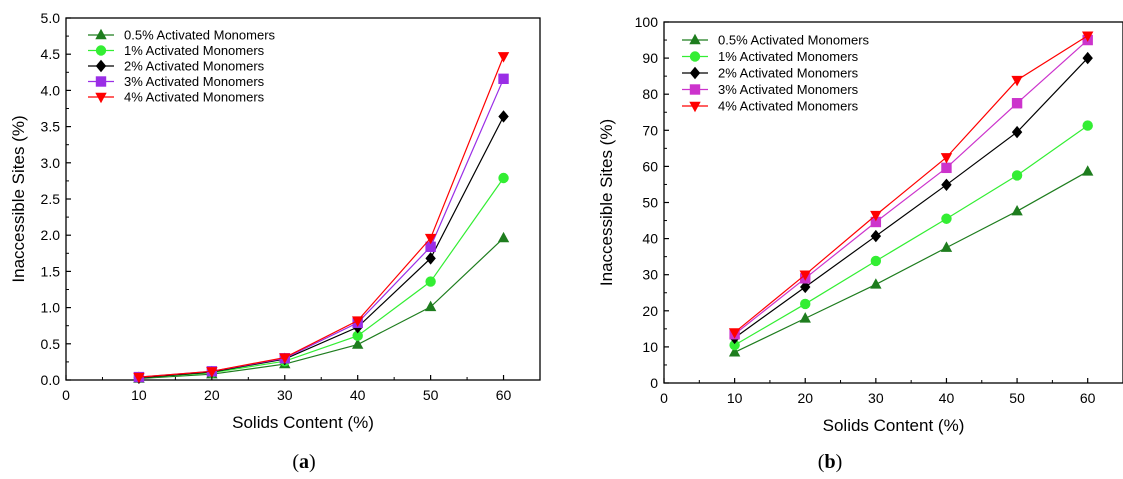  Describe the element at coordinates (788, 56) in the screenshot. I see `legend-label: 1% Activated Monomers` at that location.